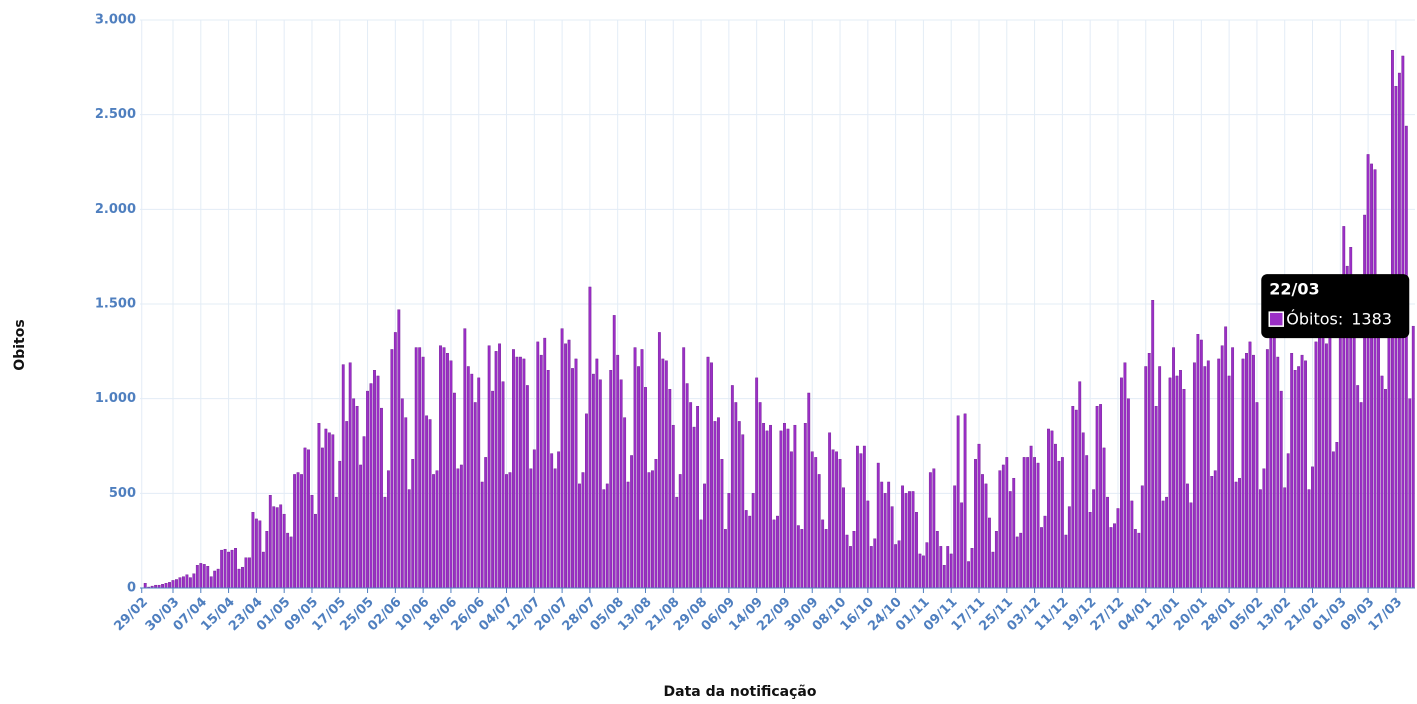 The width and height of the screenshot is (1417, 704). I want to click on y-axis-title: Obitos, so click(20, 344).